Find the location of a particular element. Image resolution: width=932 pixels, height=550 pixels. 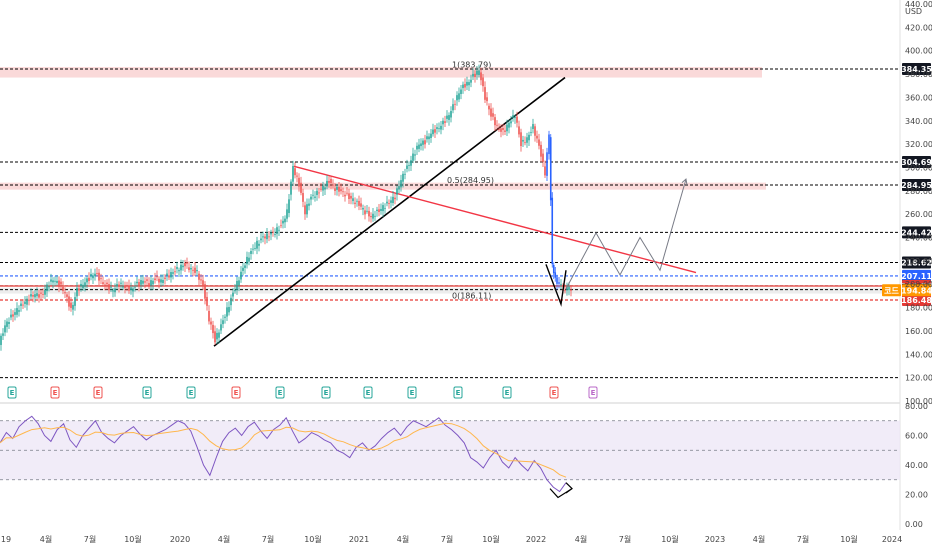

price-level-tag is located at coordinates (916, 185).